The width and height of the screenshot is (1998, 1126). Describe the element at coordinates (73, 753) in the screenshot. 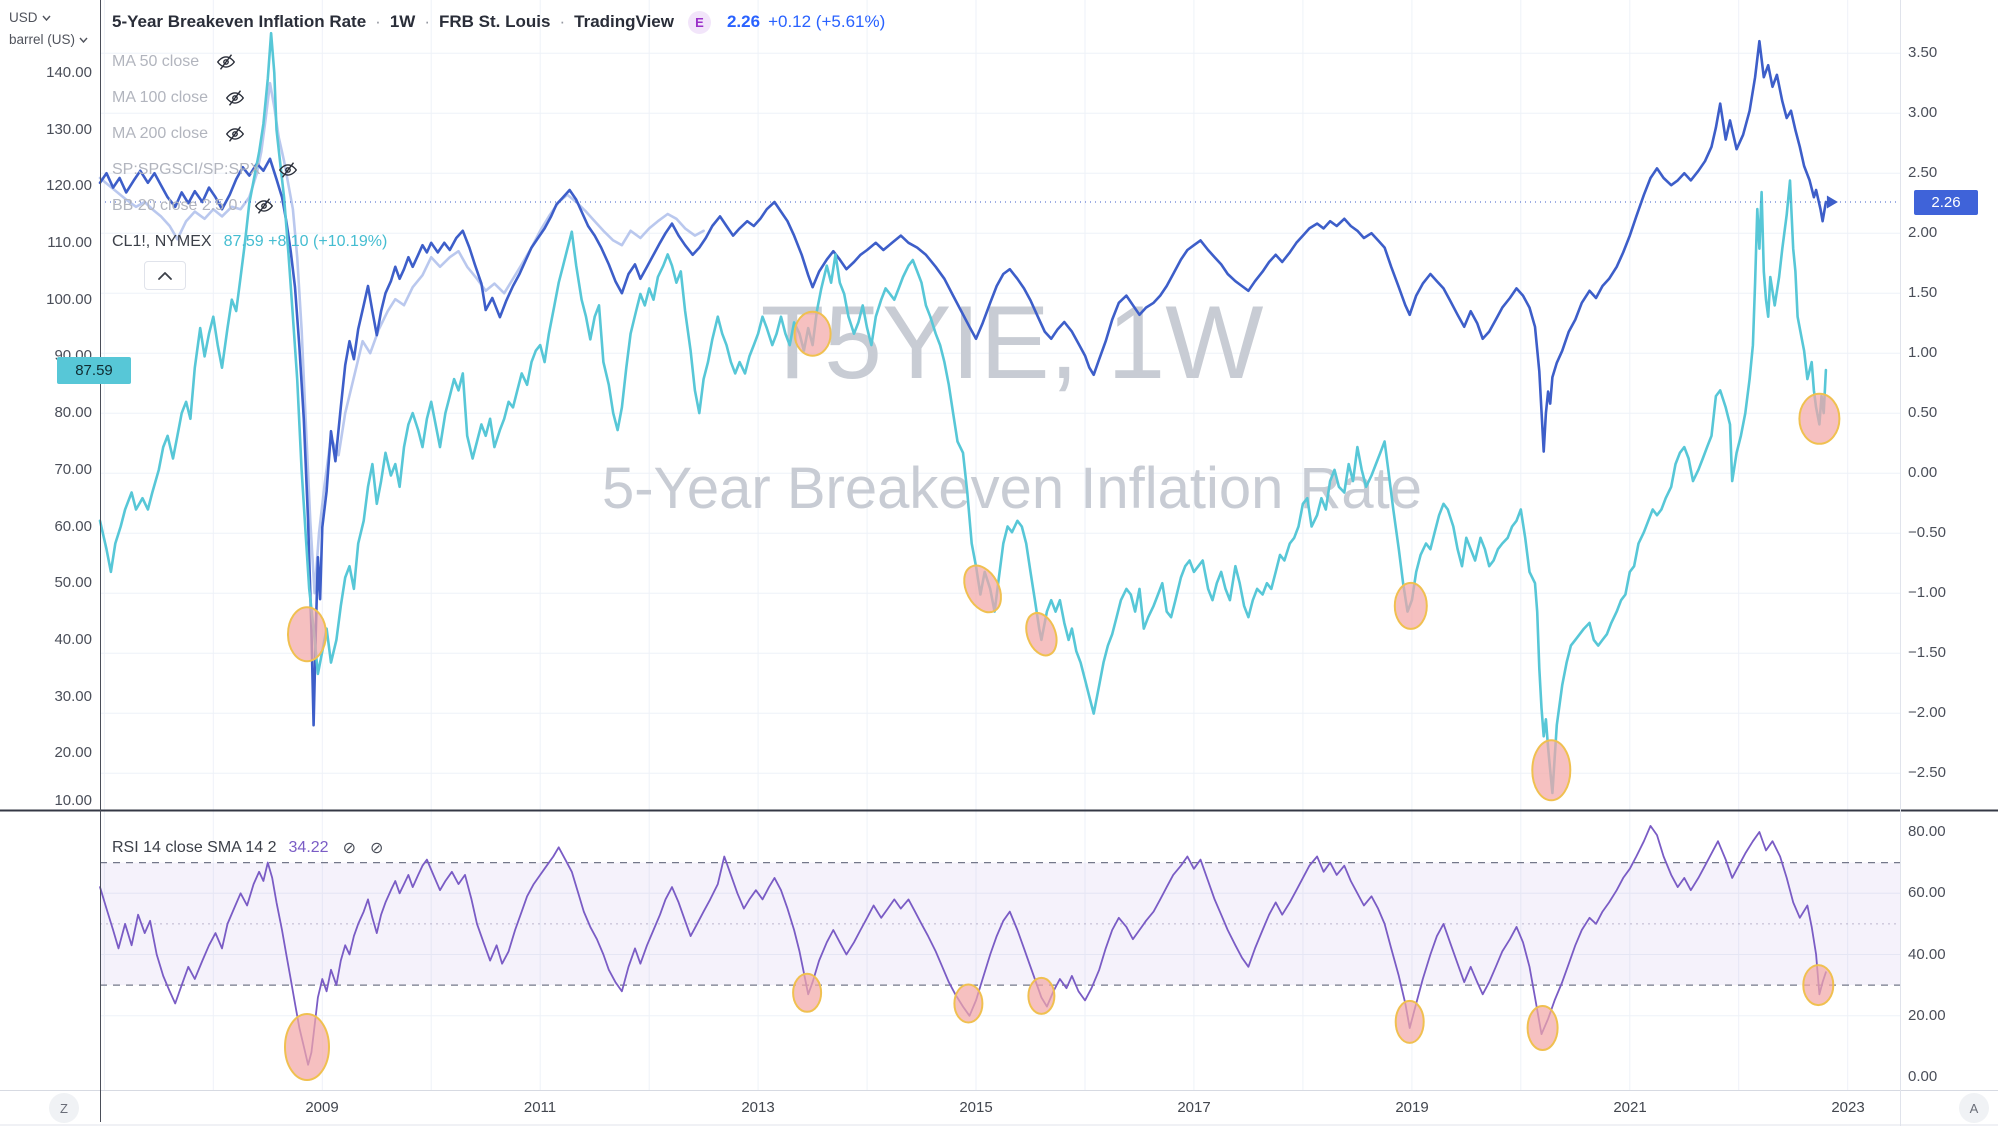

I see `left-price-tick: 20.00` at that location.